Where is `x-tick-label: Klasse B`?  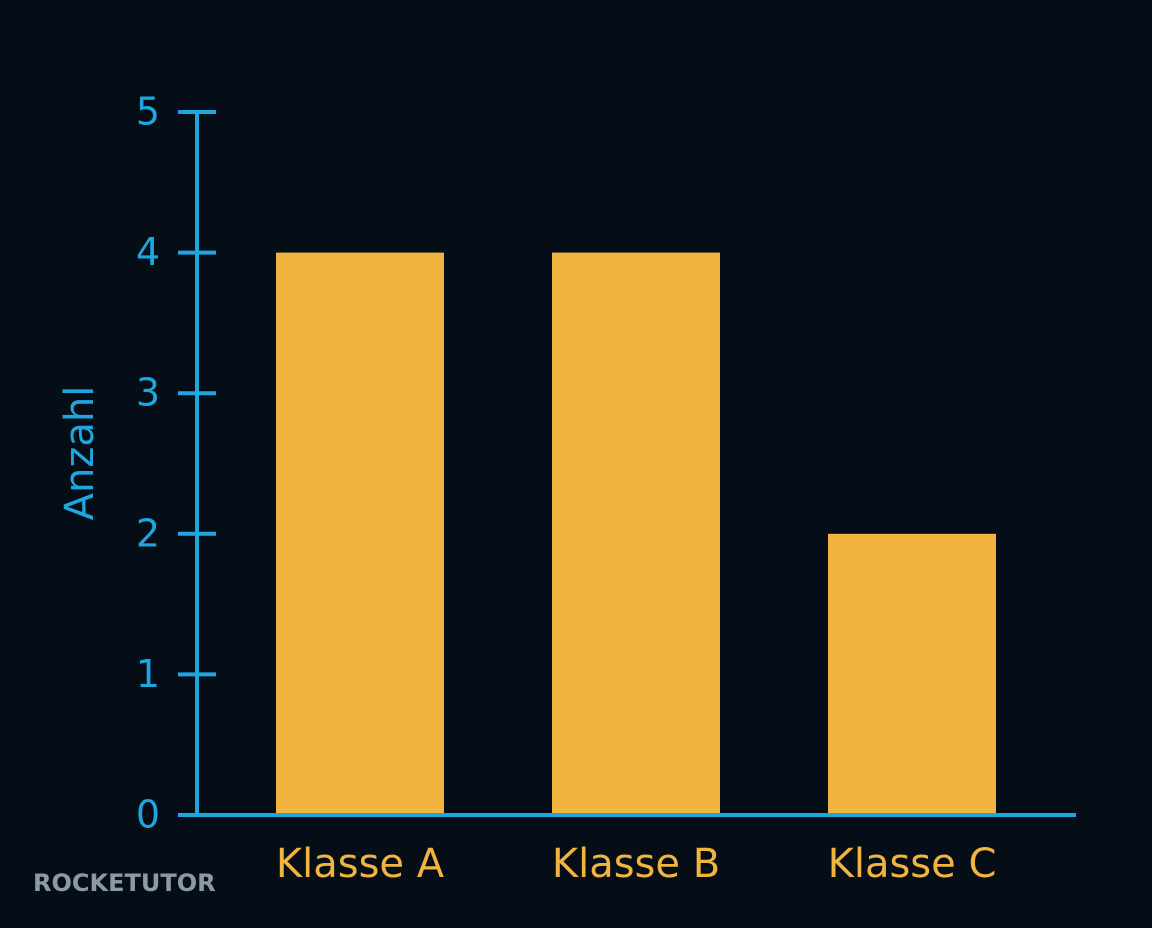
x-tick-label: Klasse B is located at coordinates (636, 864).